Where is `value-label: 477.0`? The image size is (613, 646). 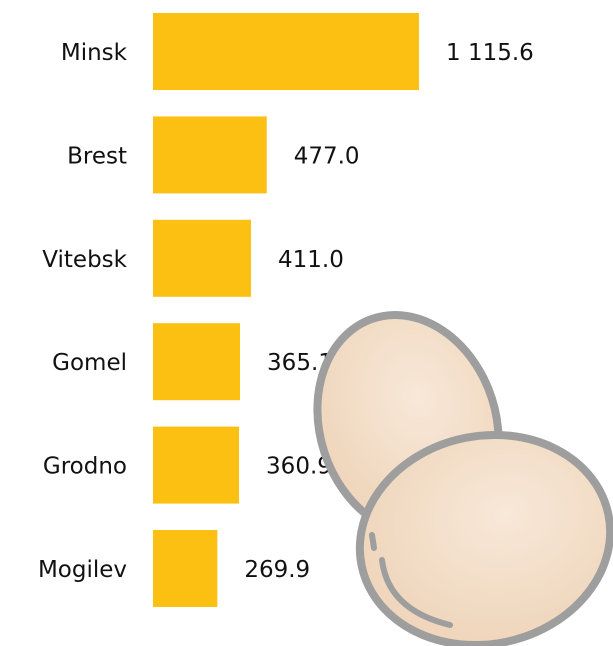
value-label: 477.0 is located at coordinates (327, 156).